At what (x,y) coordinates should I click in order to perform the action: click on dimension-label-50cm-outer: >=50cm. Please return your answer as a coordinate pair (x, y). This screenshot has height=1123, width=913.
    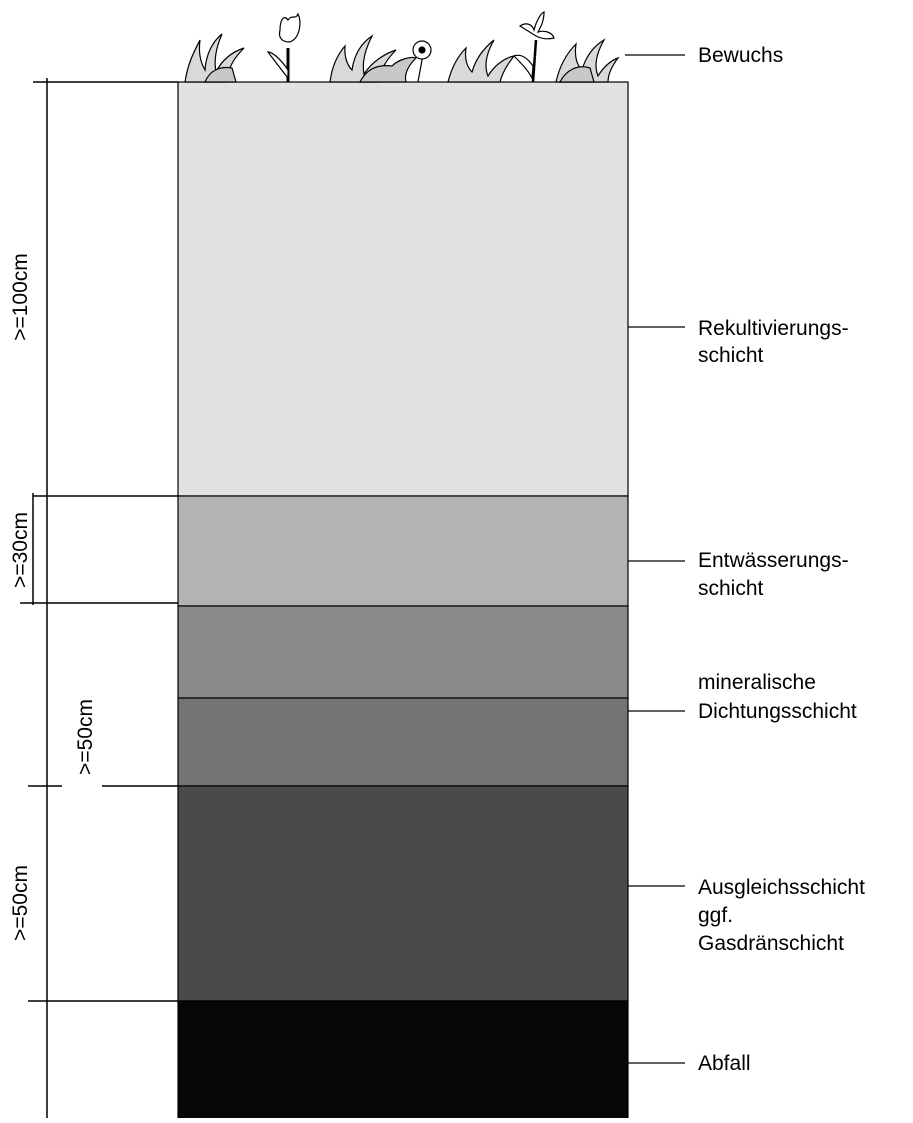
    Looking at the image, I should click on (20, 903).